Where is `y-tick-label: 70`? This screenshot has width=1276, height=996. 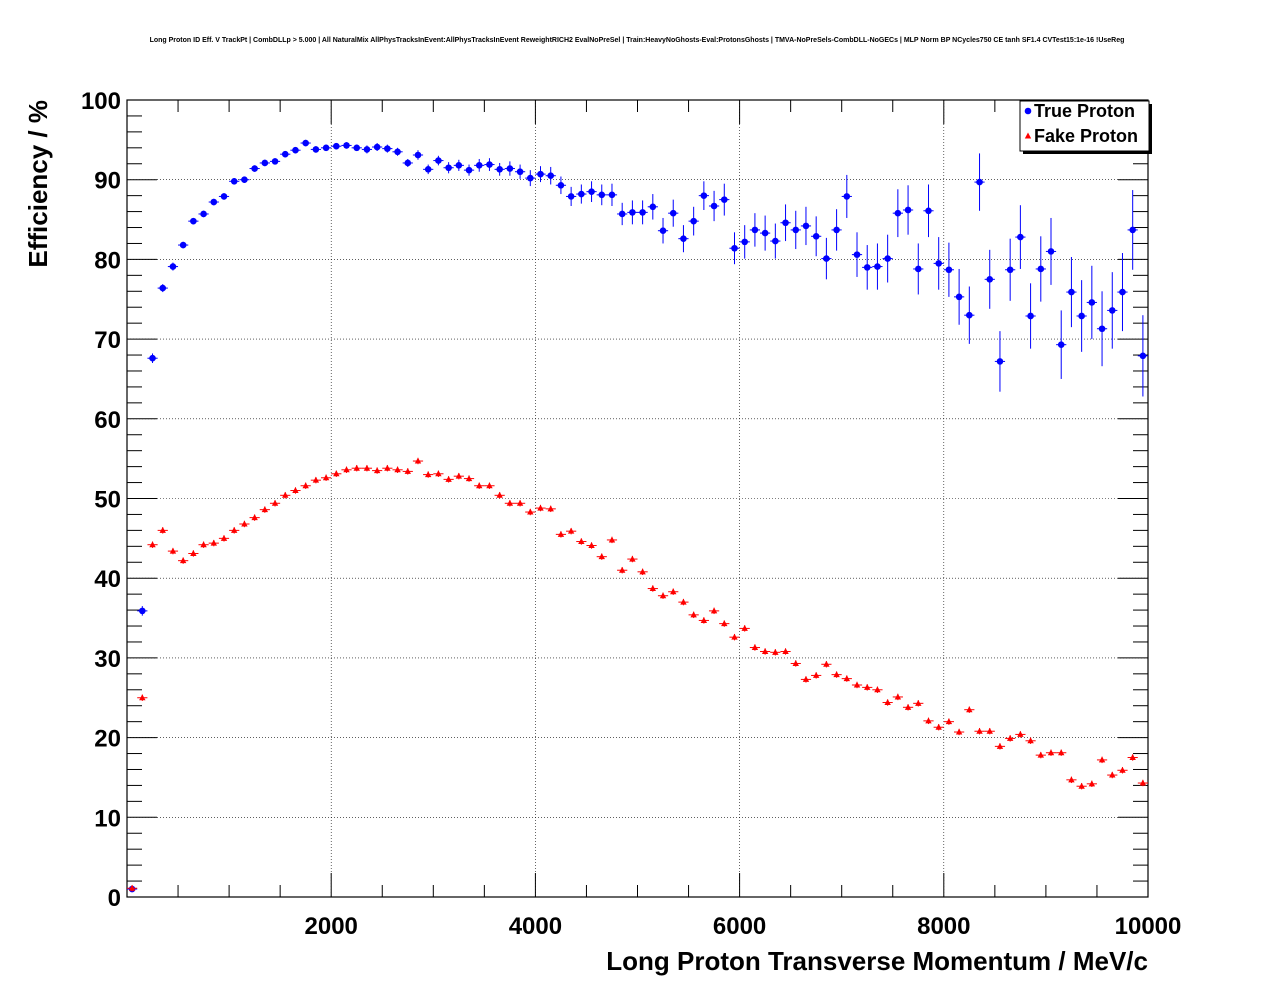 y-tick-label: 70 is located at coordinates (107, 340).